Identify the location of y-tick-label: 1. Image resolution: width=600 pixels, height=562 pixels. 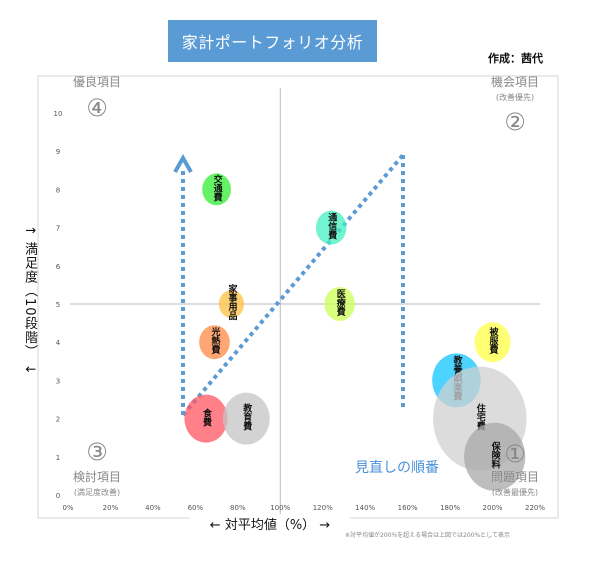
(58, 458).